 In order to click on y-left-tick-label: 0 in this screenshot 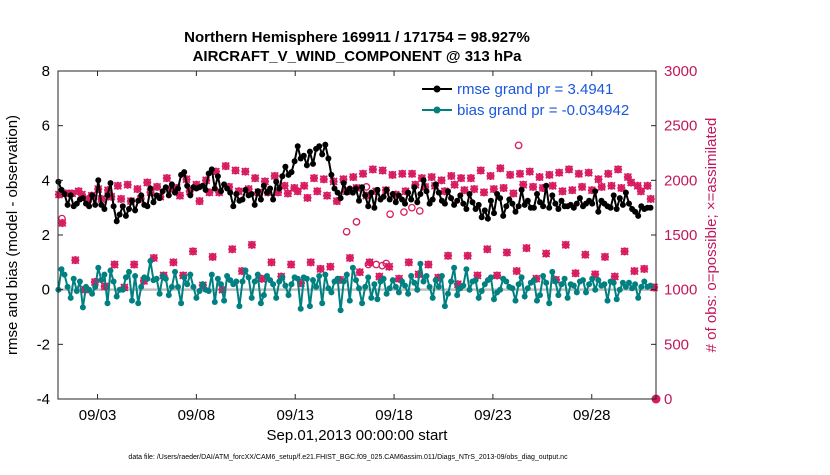, I will do `click(46, 290)`.